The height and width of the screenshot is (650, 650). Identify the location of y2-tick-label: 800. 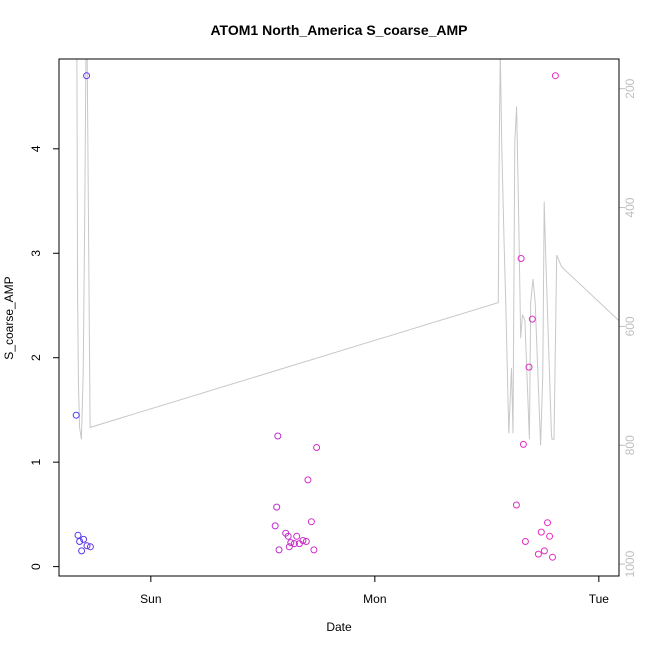
(630, 445).